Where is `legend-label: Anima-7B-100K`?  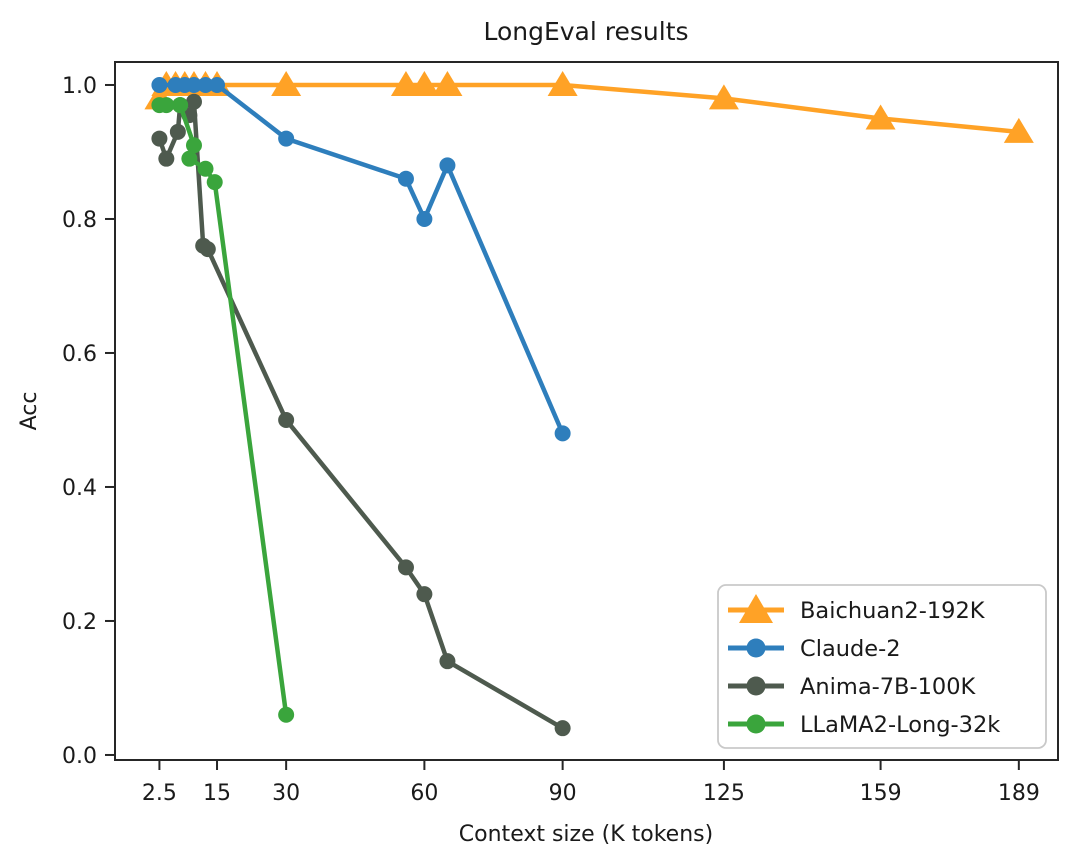 legend-label: Anima-7B-100K is located at coordinates (888, 687).